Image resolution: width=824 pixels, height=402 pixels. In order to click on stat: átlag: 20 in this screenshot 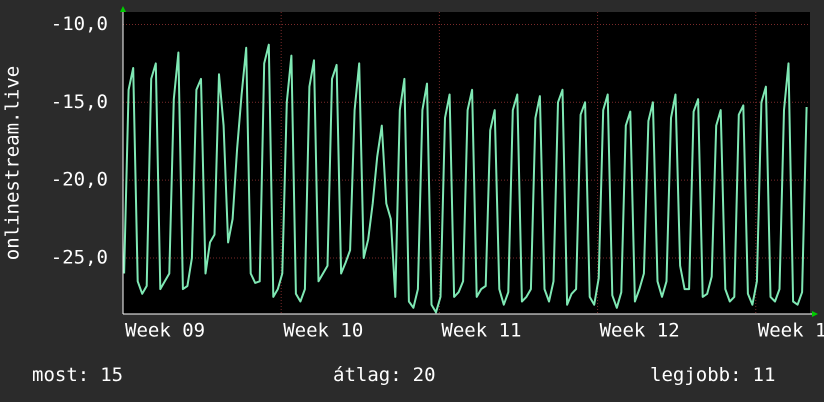, I will do `click(384, 375)`.